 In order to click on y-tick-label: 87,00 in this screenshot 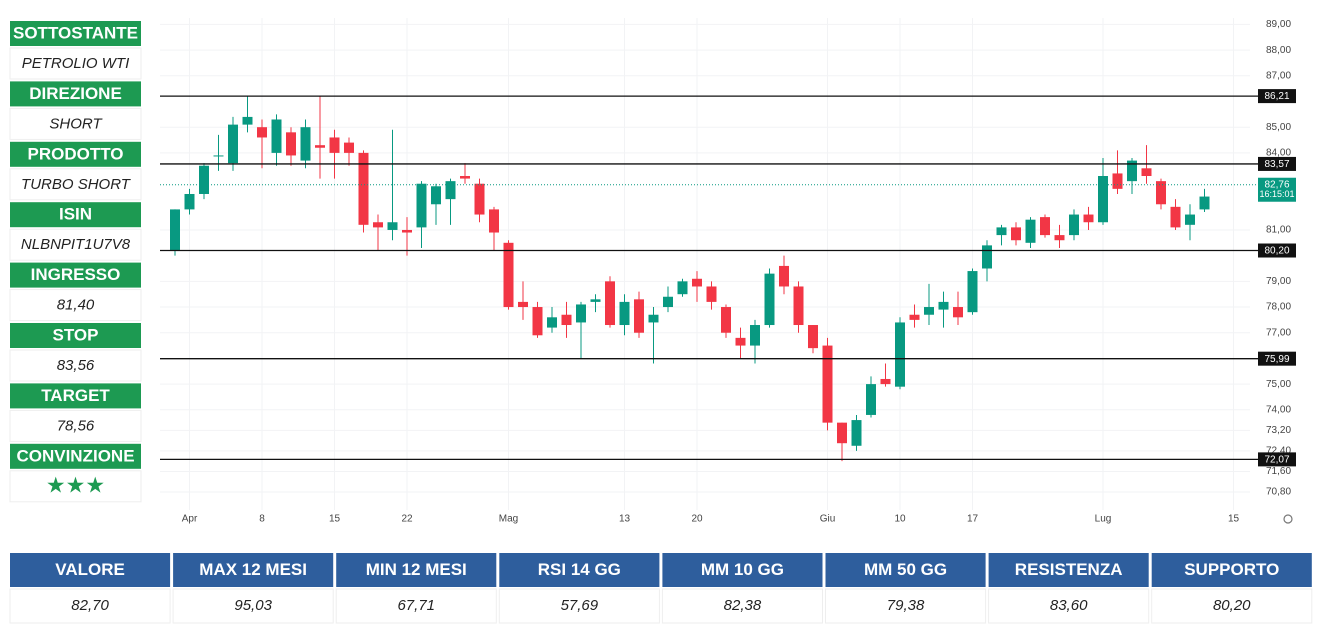, I will do `click(1278, 75)`.